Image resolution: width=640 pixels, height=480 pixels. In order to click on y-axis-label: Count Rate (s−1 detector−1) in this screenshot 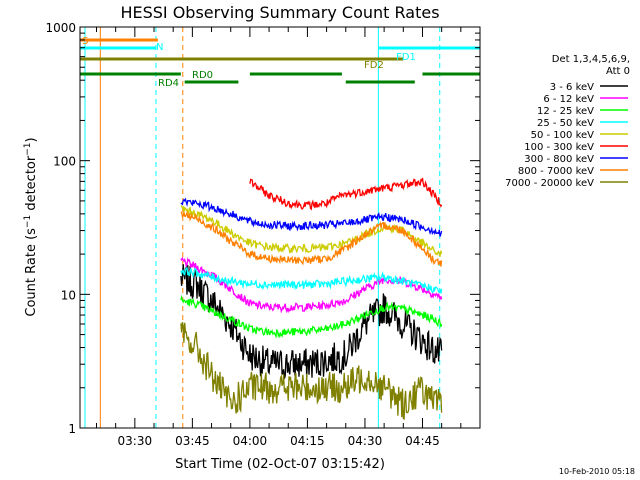, I will do `click(31, 226)`.